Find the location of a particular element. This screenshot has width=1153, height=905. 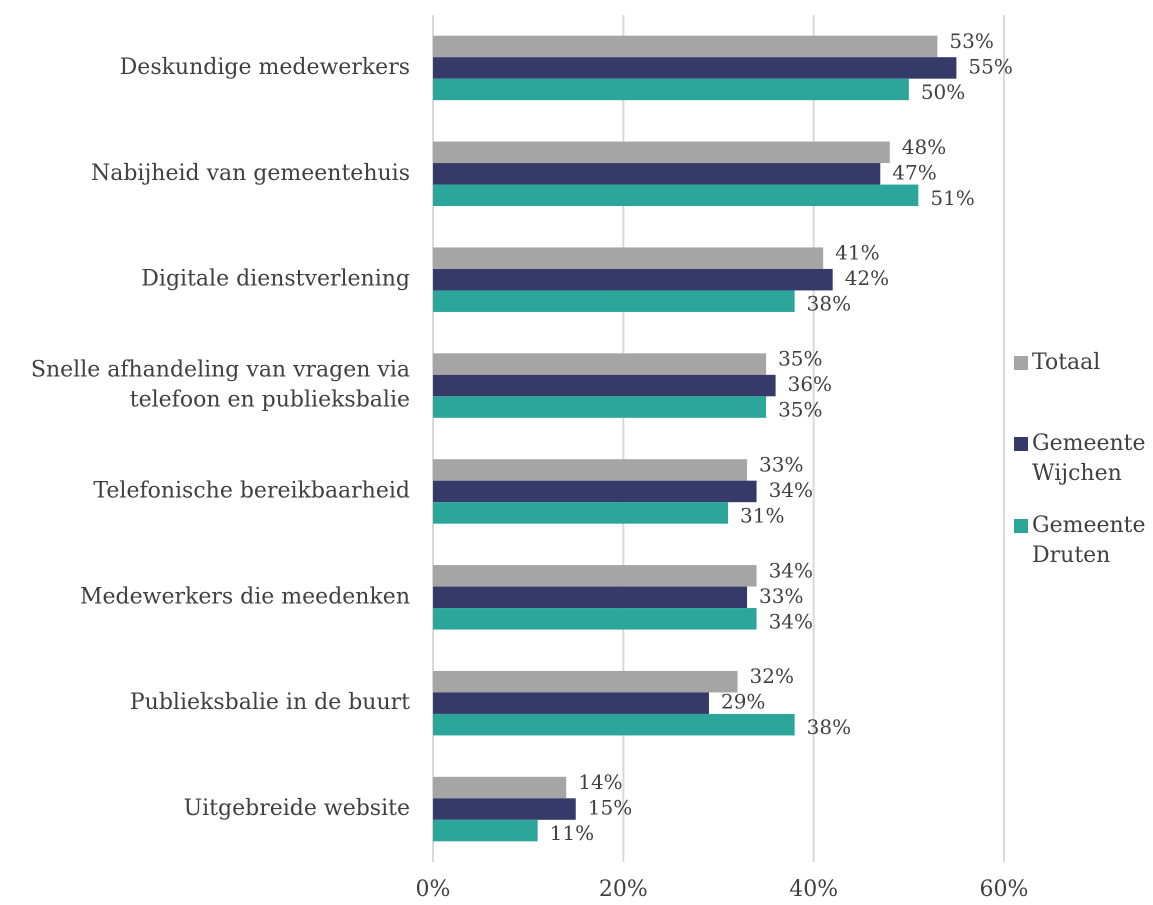

data-label: 51% is located at coordinates (952, 198).